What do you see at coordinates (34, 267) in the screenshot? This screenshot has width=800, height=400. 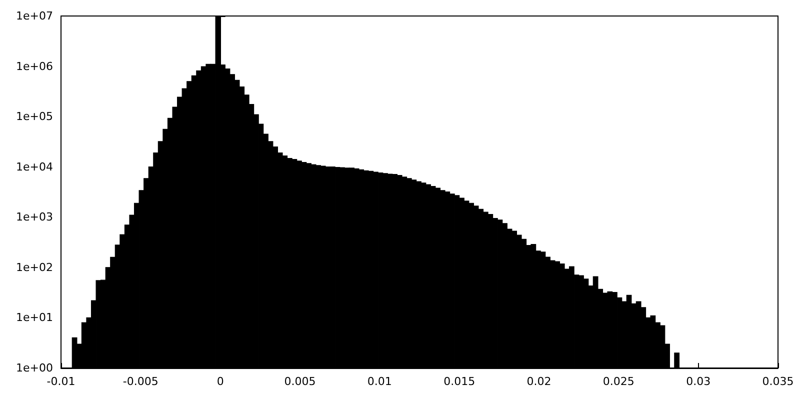 I see `y-tick-label: 1e+02` at bounding box center [34, 267].